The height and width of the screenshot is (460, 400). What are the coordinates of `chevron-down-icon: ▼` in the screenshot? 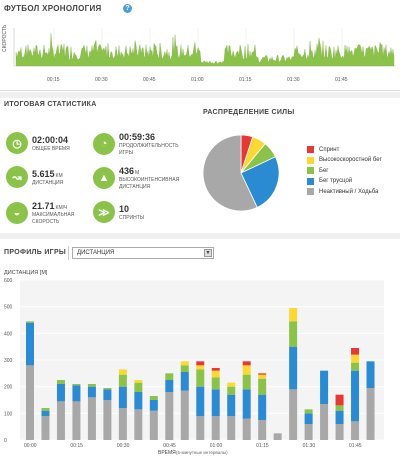 It's located at (208, 253).